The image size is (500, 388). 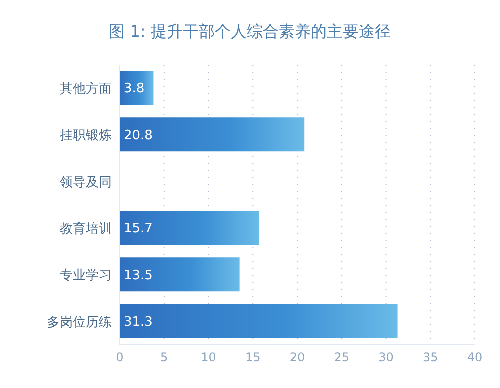 What do you see at coordinates (250, 32) in the screenshot?
I see `chart-title: 图 1: 提升干部个人综合素养的主要途径` at bounding box center [250, 32].